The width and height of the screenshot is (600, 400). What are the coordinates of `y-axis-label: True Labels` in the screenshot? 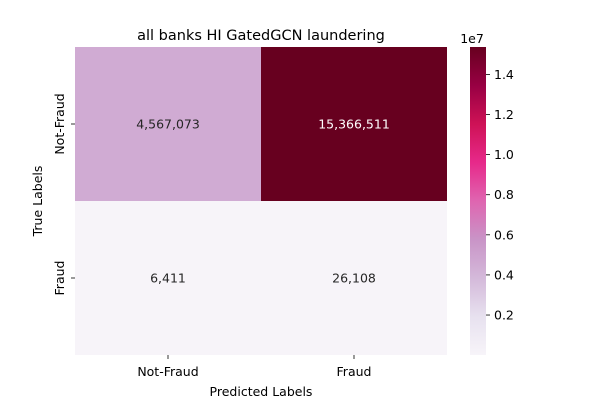 It's located at (37, 202).